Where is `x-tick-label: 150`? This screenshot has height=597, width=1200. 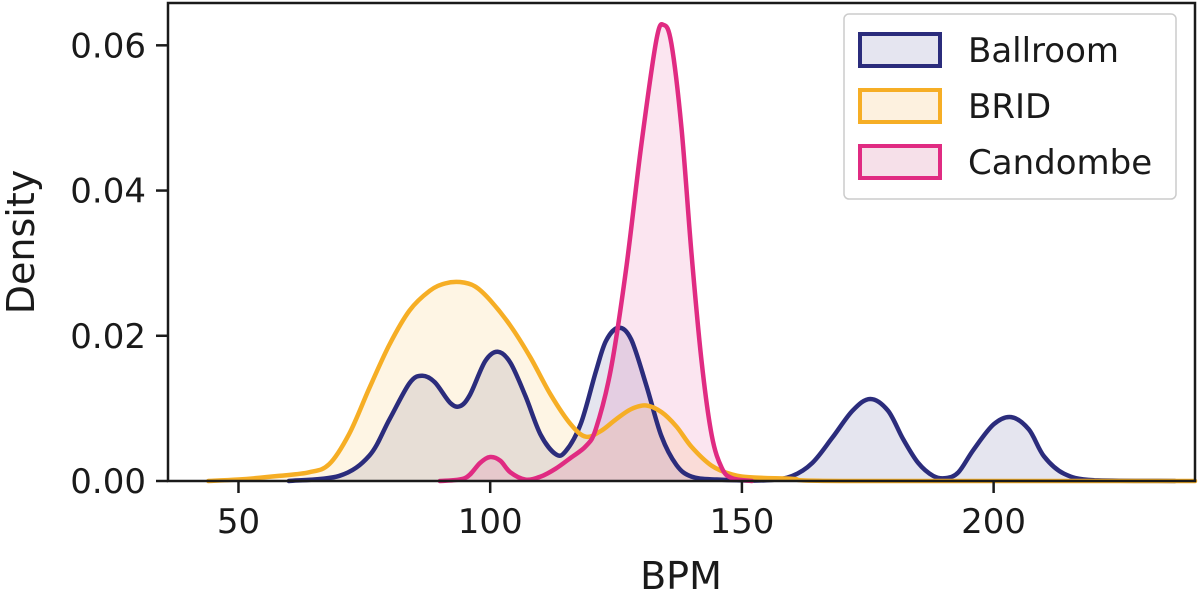 x-tick-label: 150 is located at coordinates (741, 522).